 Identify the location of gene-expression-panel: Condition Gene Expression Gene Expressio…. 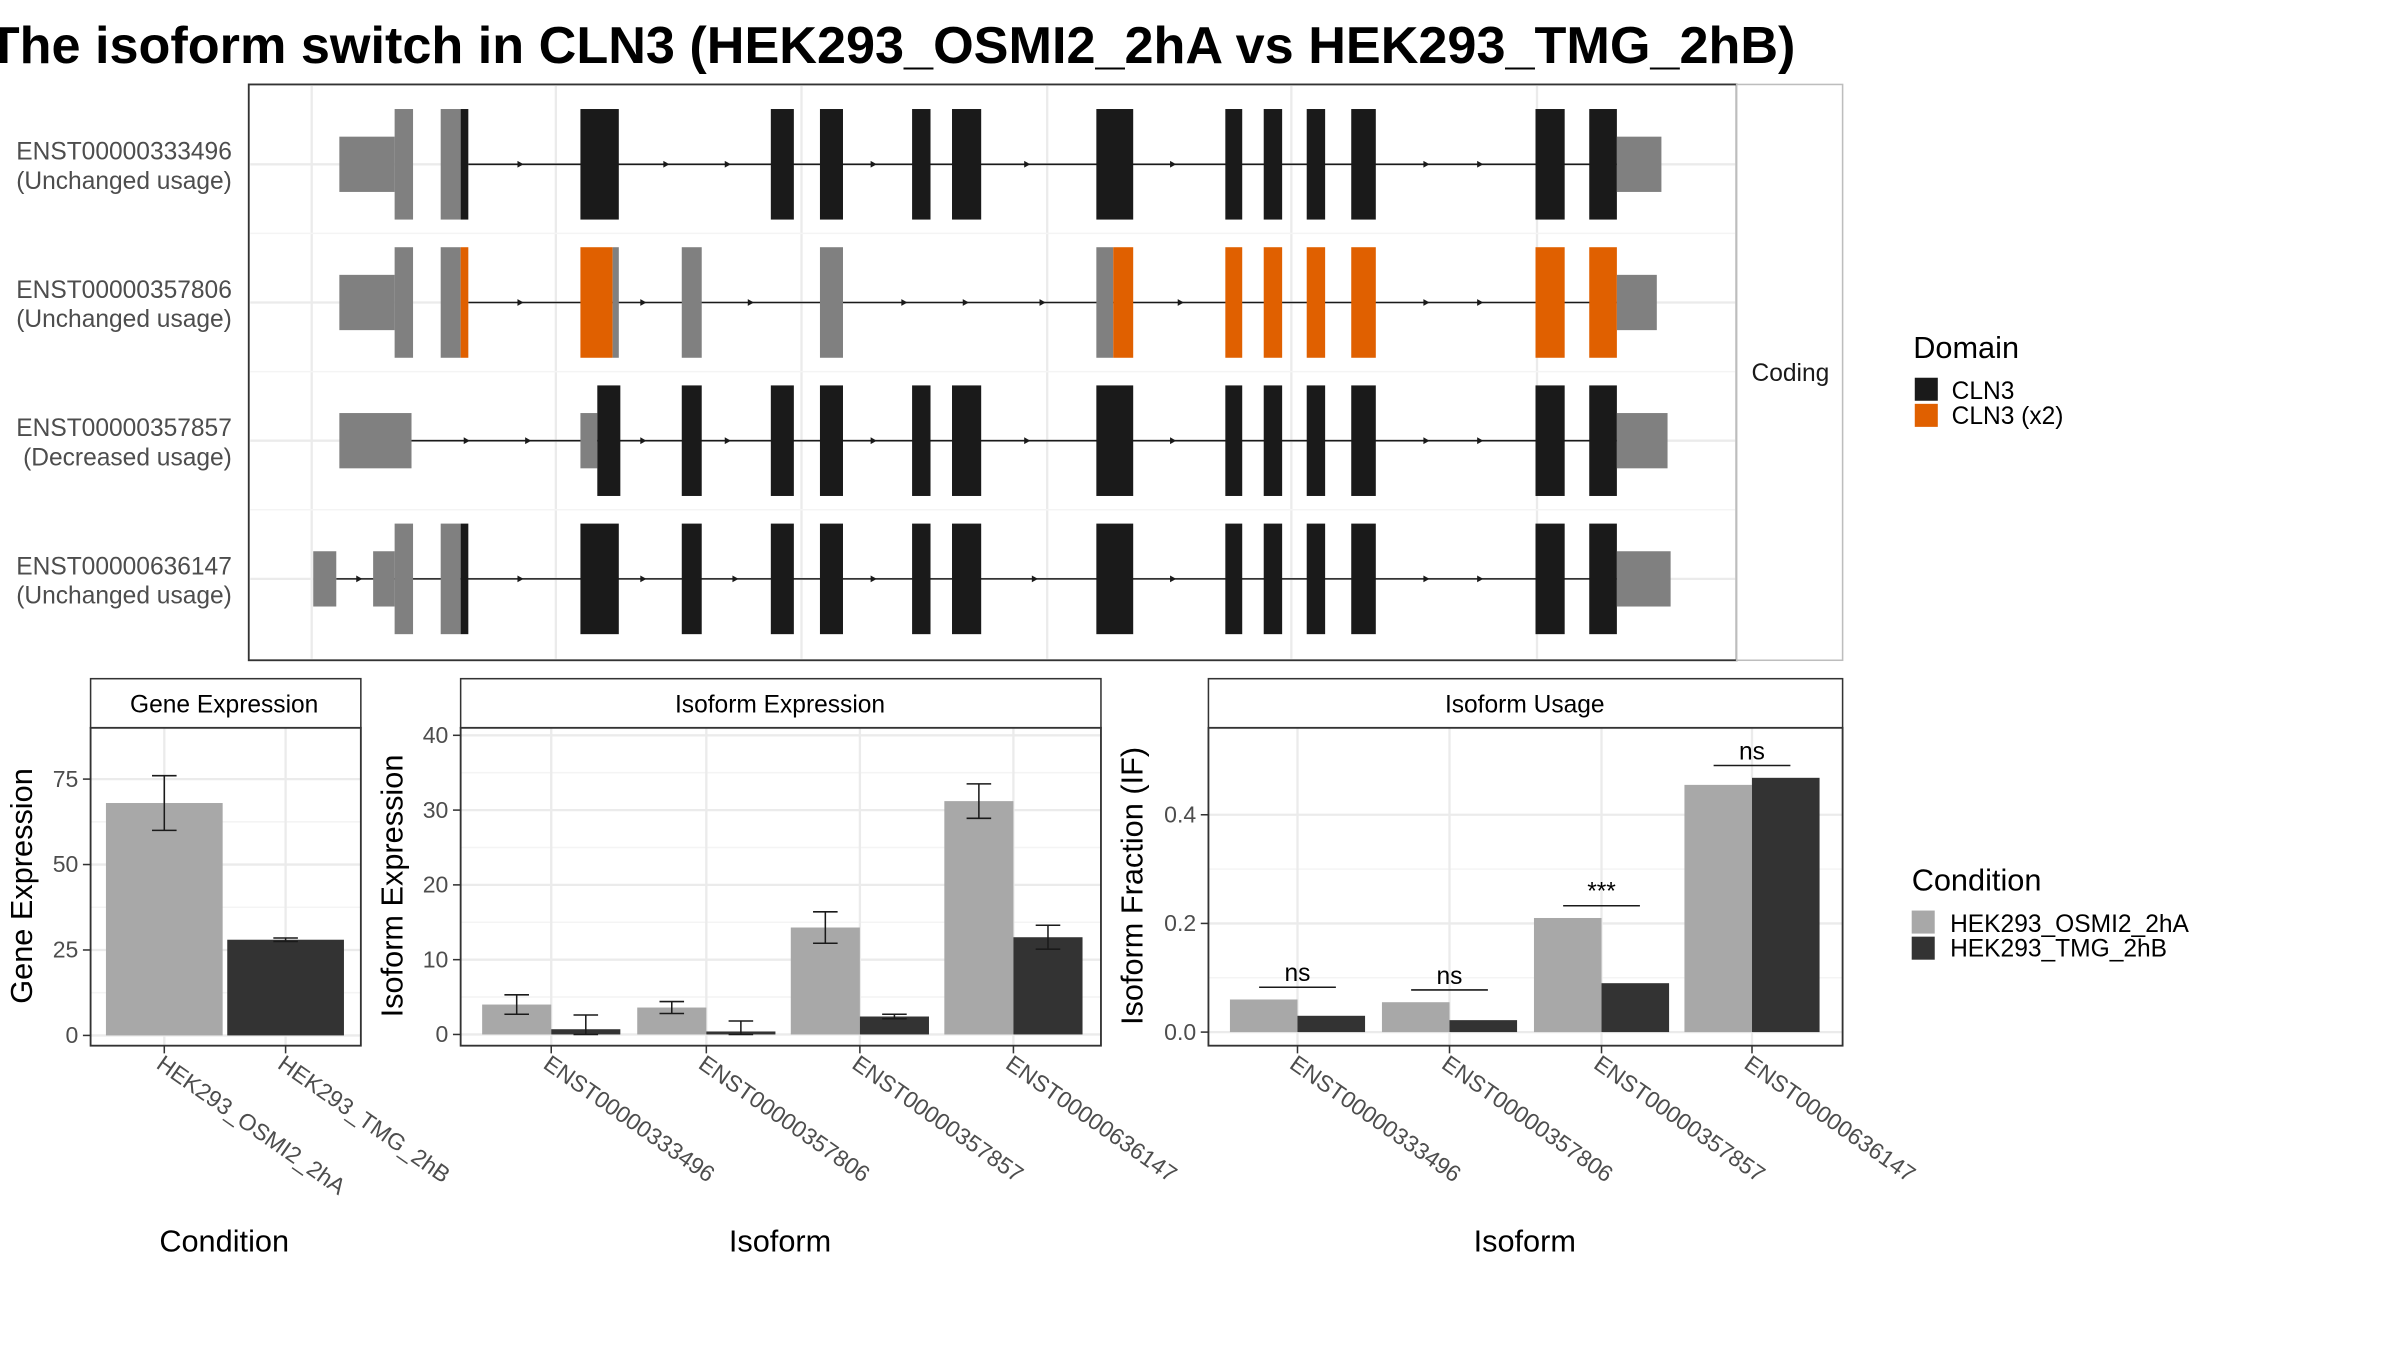
(229, 967).